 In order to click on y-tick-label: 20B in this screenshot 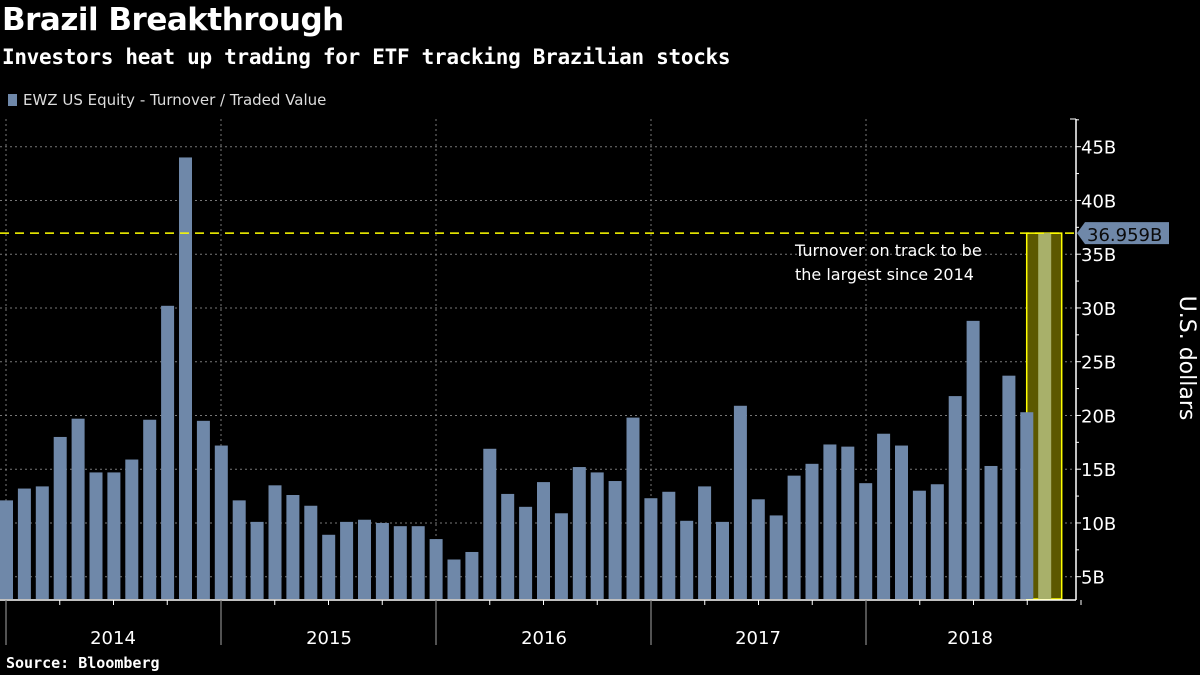, I will do `click(1098, 416)`.